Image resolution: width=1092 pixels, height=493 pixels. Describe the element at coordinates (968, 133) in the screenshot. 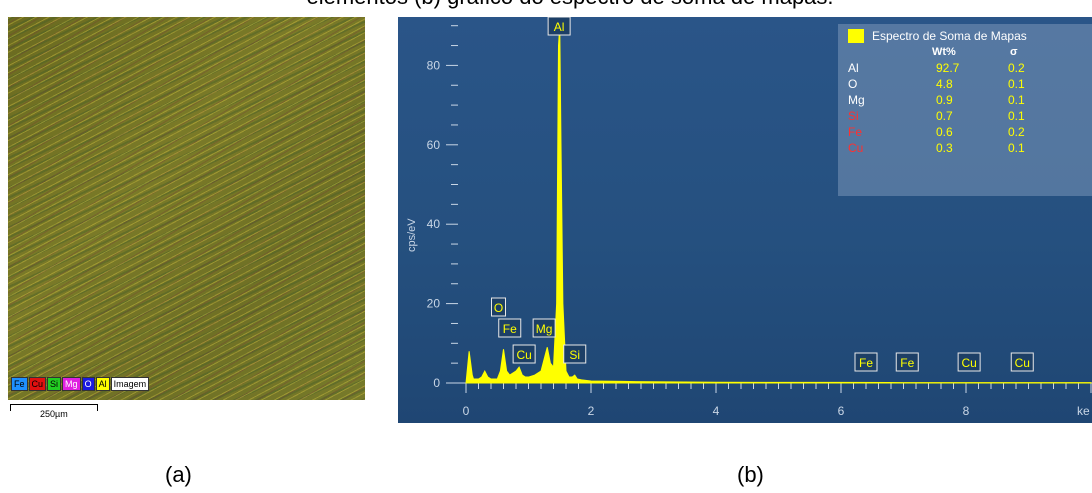

I see `quant-row-fe: Fe 0.6 0.2` at that location.